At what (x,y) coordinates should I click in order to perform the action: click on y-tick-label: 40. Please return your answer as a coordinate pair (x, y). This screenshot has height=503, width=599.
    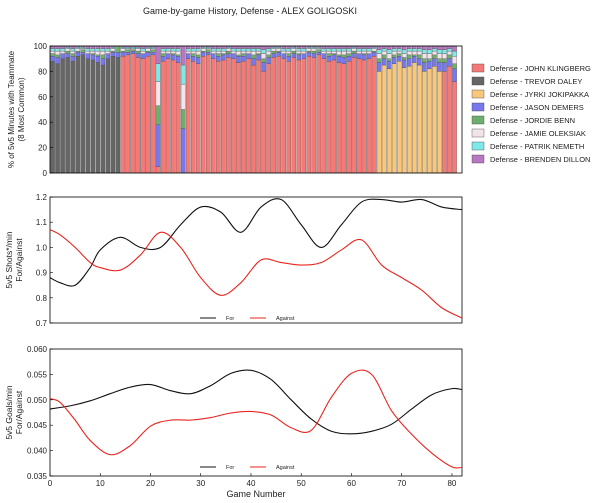
    Looking at the image, I should click on (42, 122).